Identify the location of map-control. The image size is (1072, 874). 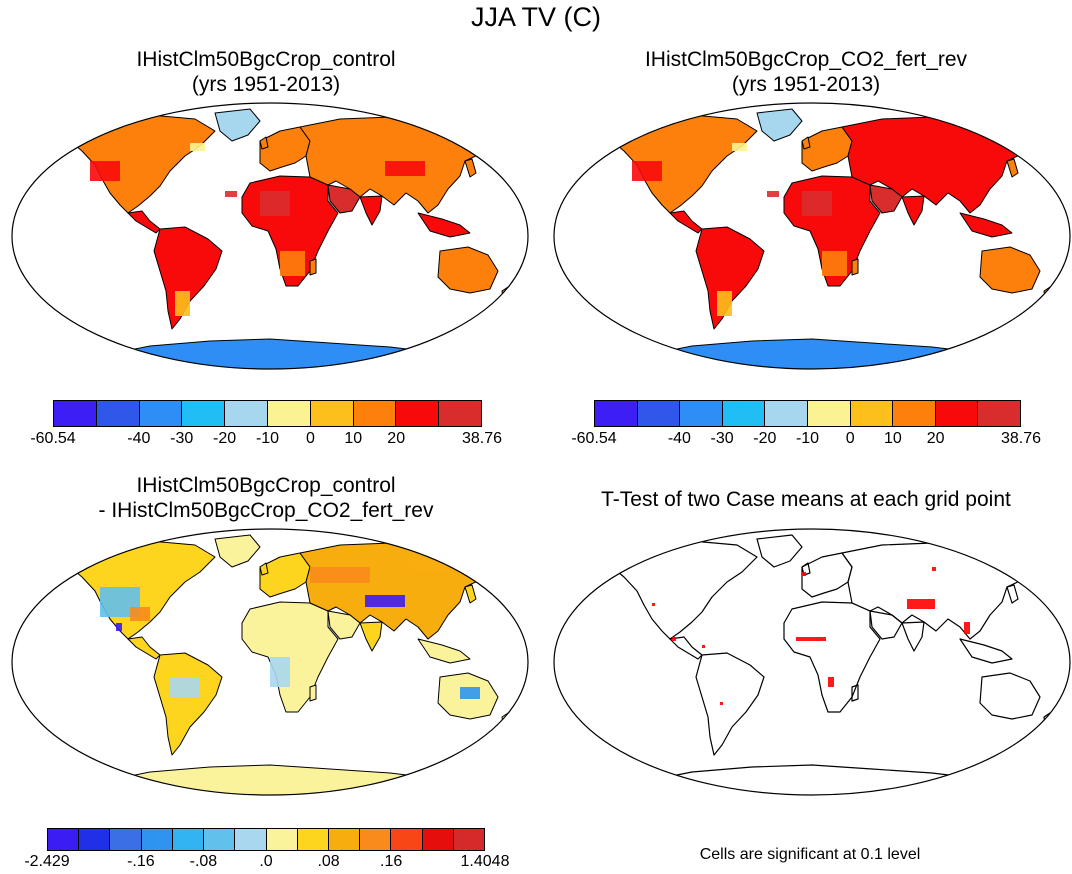
(270, 236).